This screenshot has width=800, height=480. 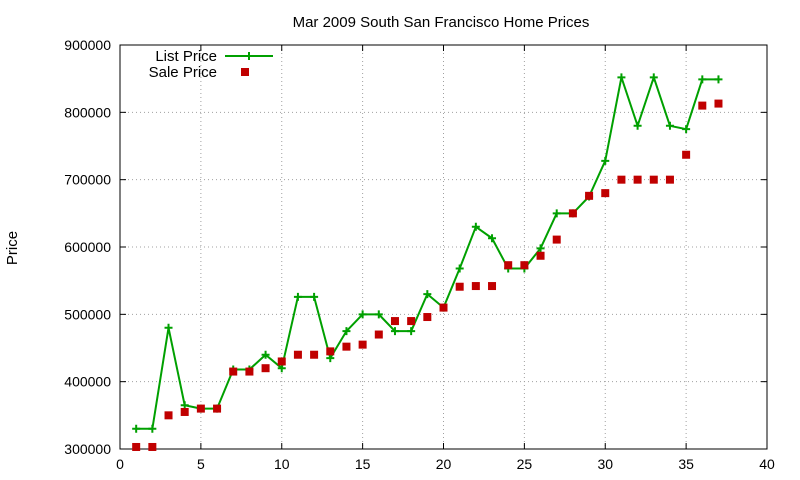 I want to click on y-tick-label: 800000, so click(x=87, y=112).